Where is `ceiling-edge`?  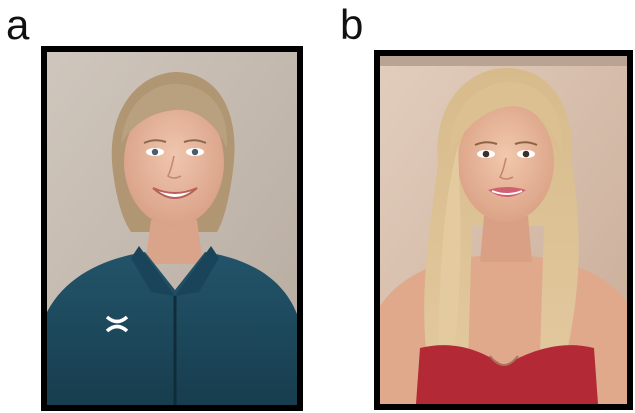 ceiling-edge is located at coordinates (503, 61).